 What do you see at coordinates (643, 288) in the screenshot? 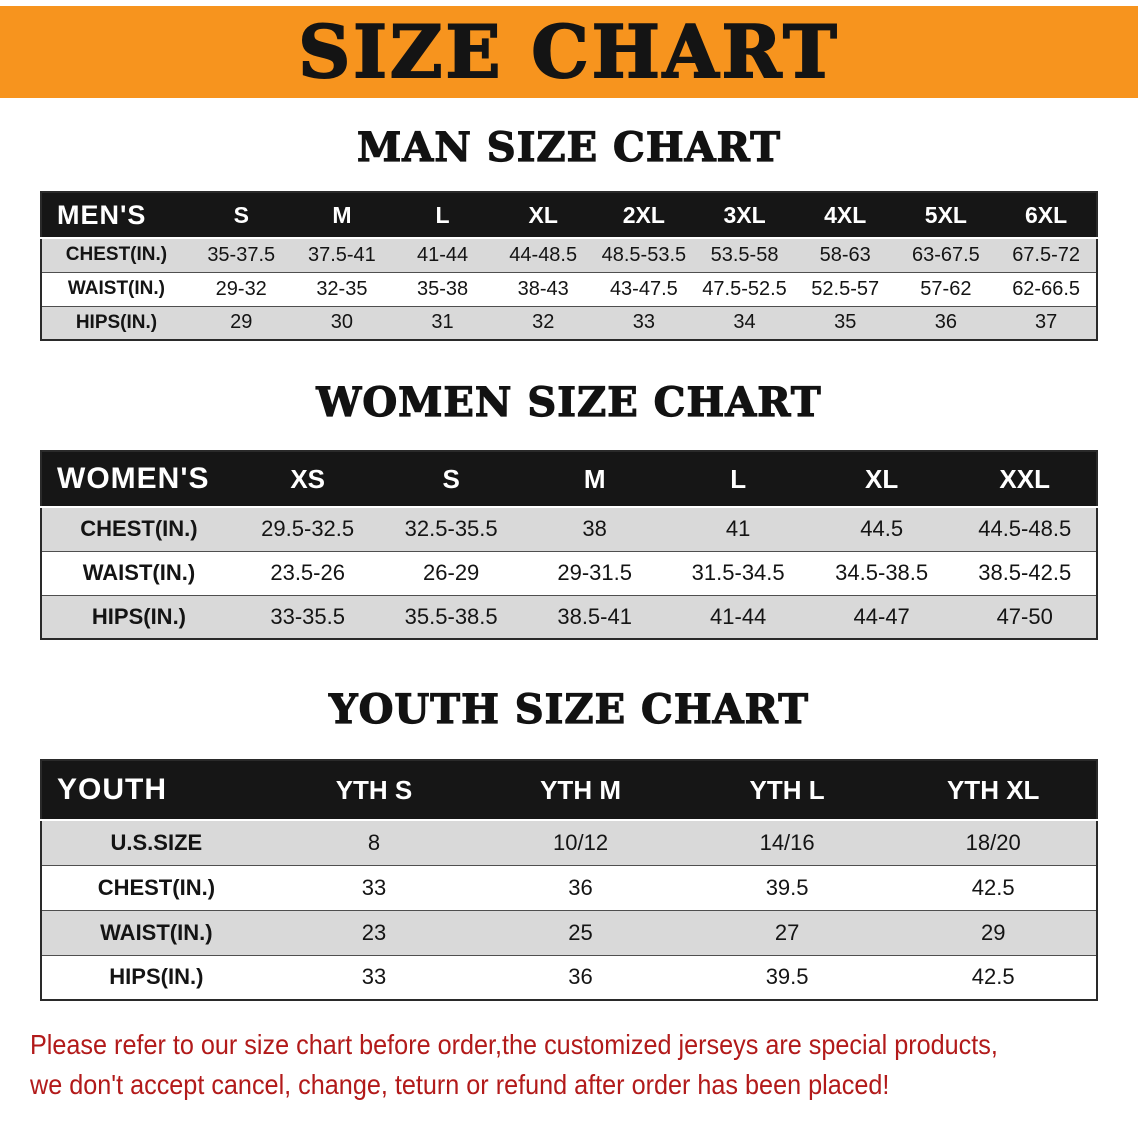
I see `size-cell: 43-47.5` at bounding box center [643, 288].